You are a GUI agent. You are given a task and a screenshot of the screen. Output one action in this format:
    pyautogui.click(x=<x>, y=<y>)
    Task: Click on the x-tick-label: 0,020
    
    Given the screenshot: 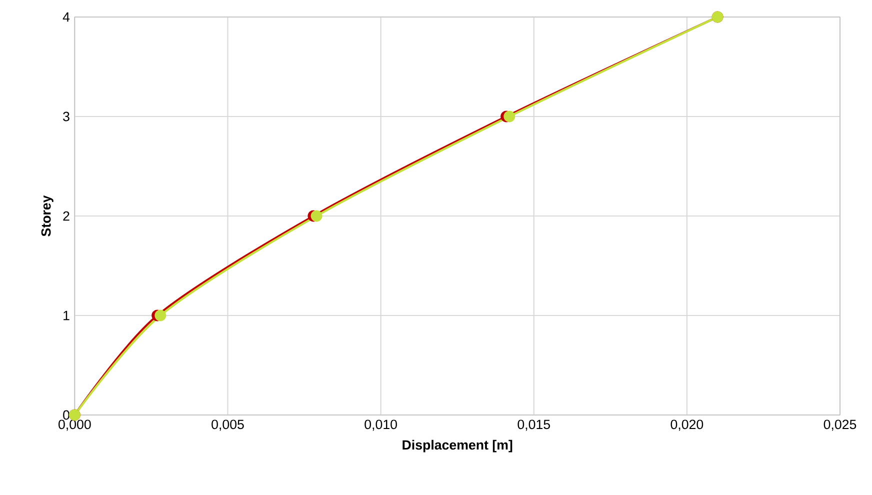 What is the action you would take?
    pyautogui.click(x=687, y=425)
    